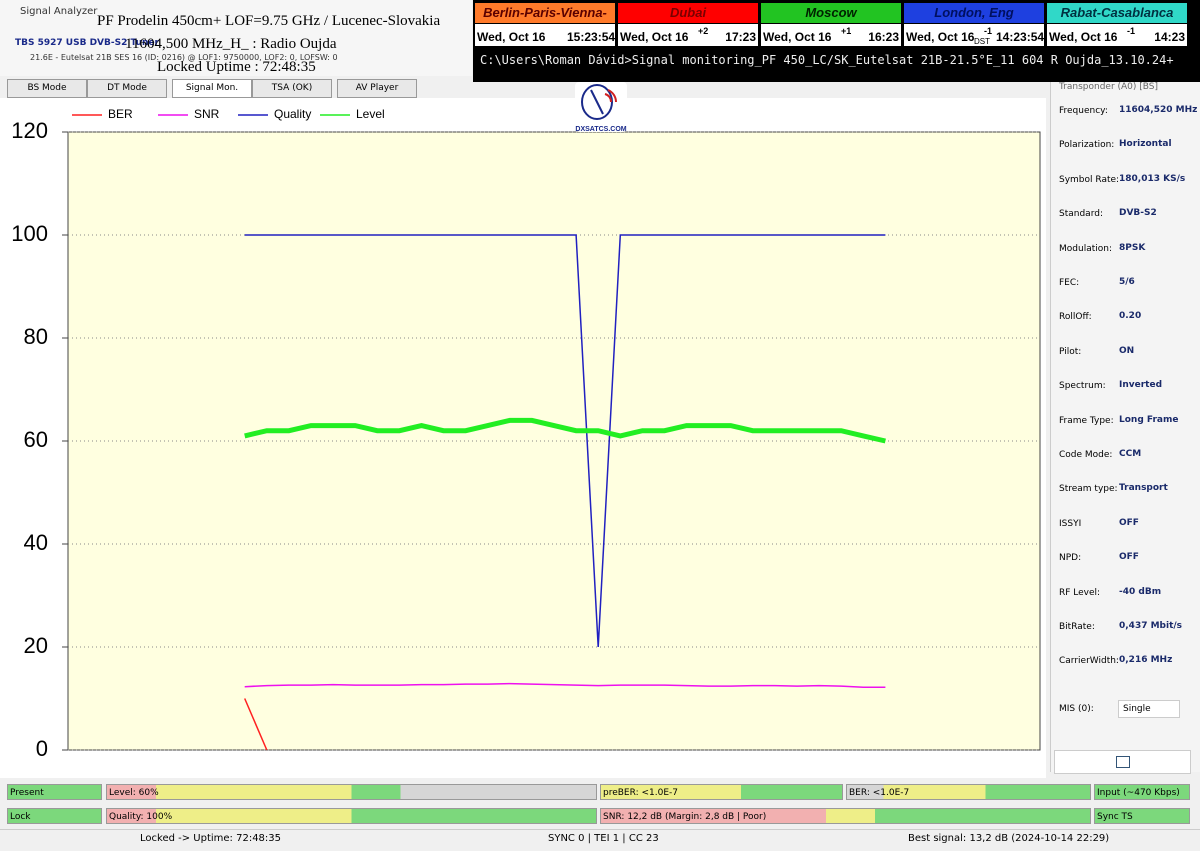 The width and height of the screenshot is (1200, 851). What do you see at coordinates (1009, 838) in the screenshot?
I see `status-text: Best signal: 13,2 dB (2024-10-14 22:29)` at bounding box center [1009, 838].